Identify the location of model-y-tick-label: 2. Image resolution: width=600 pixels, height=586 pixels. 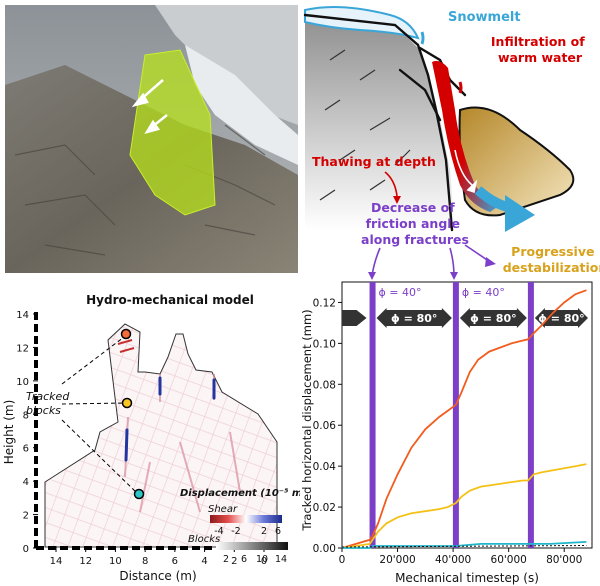
(26, 516).